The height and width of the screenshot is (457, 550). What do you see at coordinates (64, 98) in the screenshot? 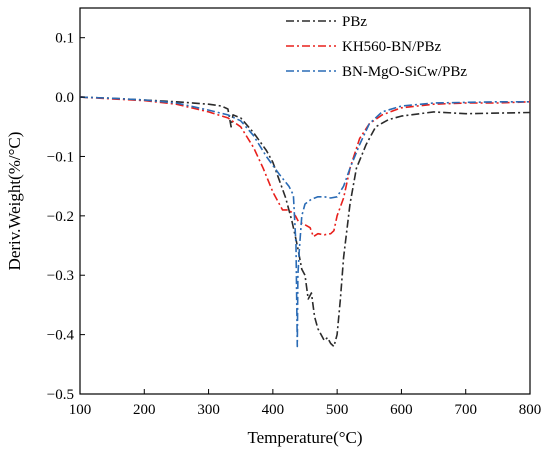
I see `y-tick-label: 0.0` at bounding box center [64, 98].